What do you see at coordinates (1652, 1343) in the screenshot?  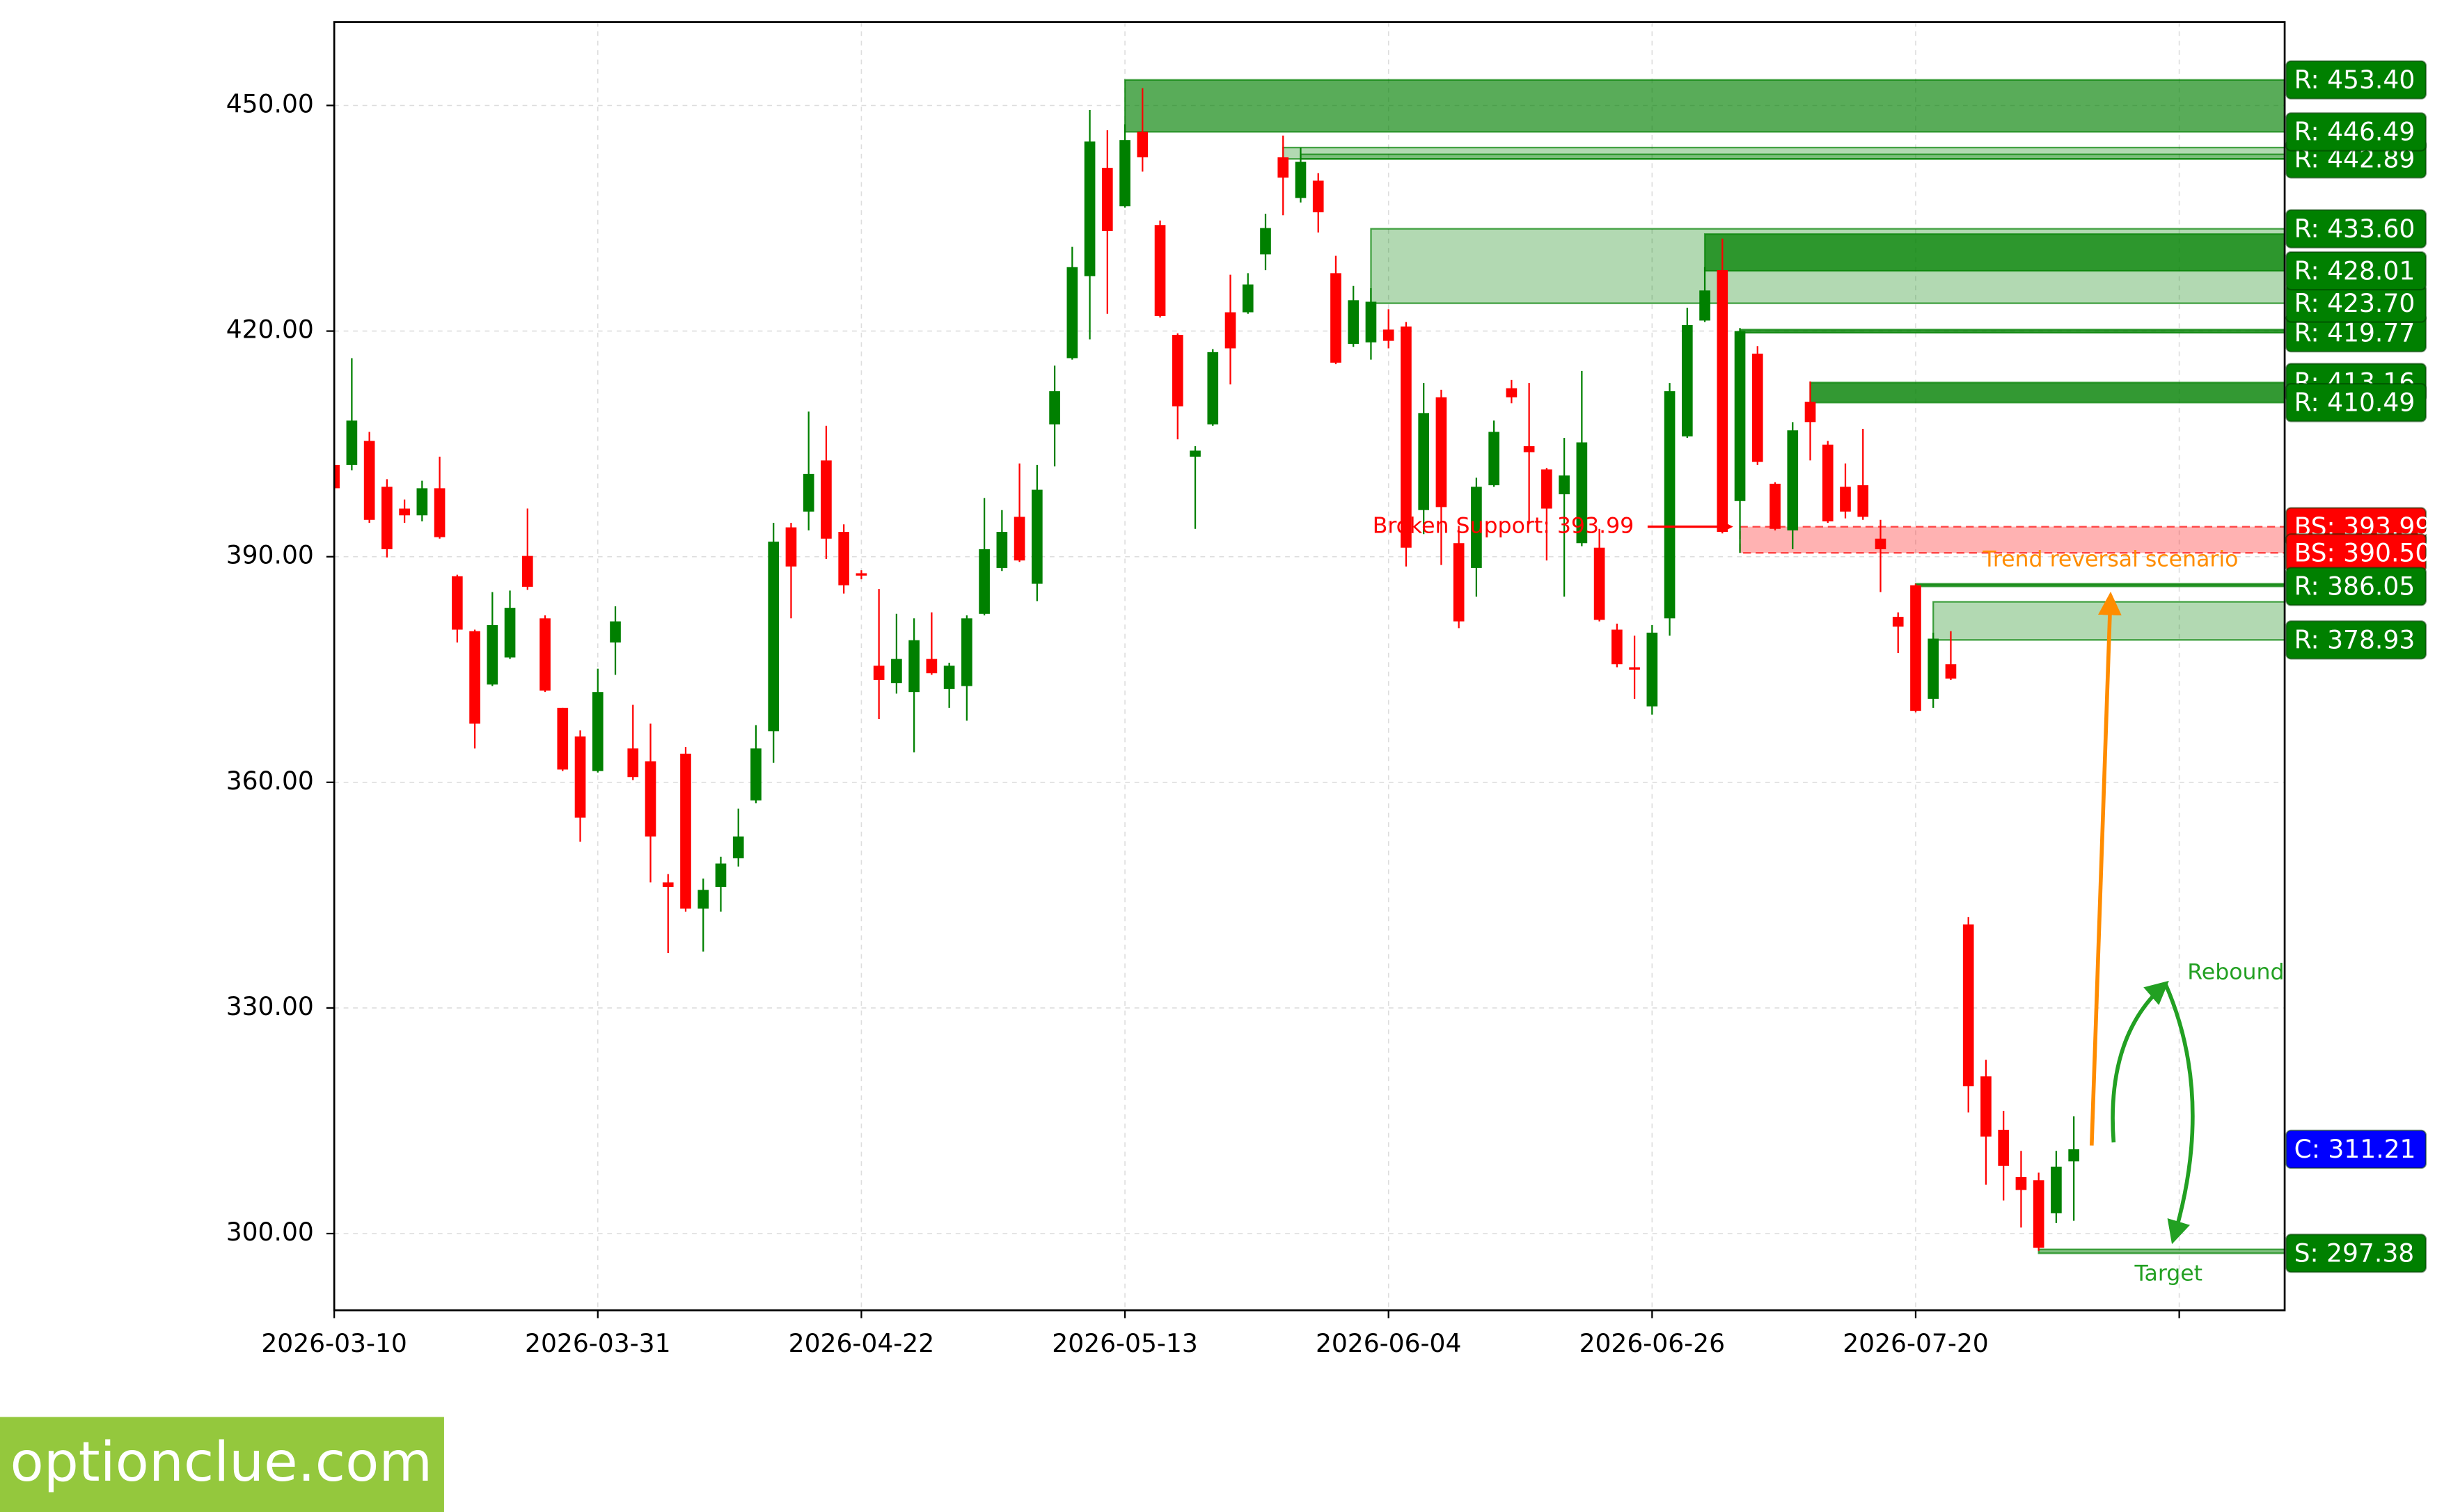 I see `x-tick-label: 2026-06-26` at bounding box center [1652, 1343].